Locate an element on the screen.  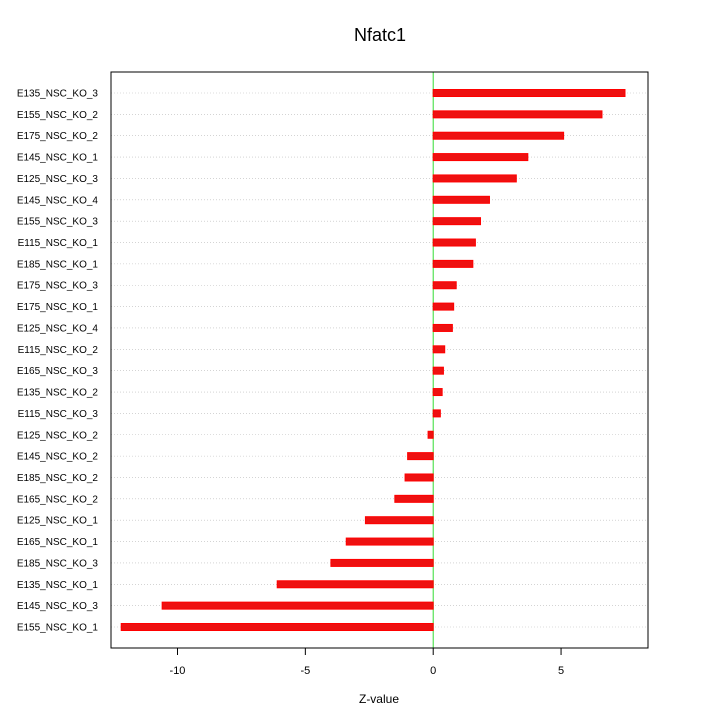
x-tick-label: -5 is located at coordinates (305, 671).